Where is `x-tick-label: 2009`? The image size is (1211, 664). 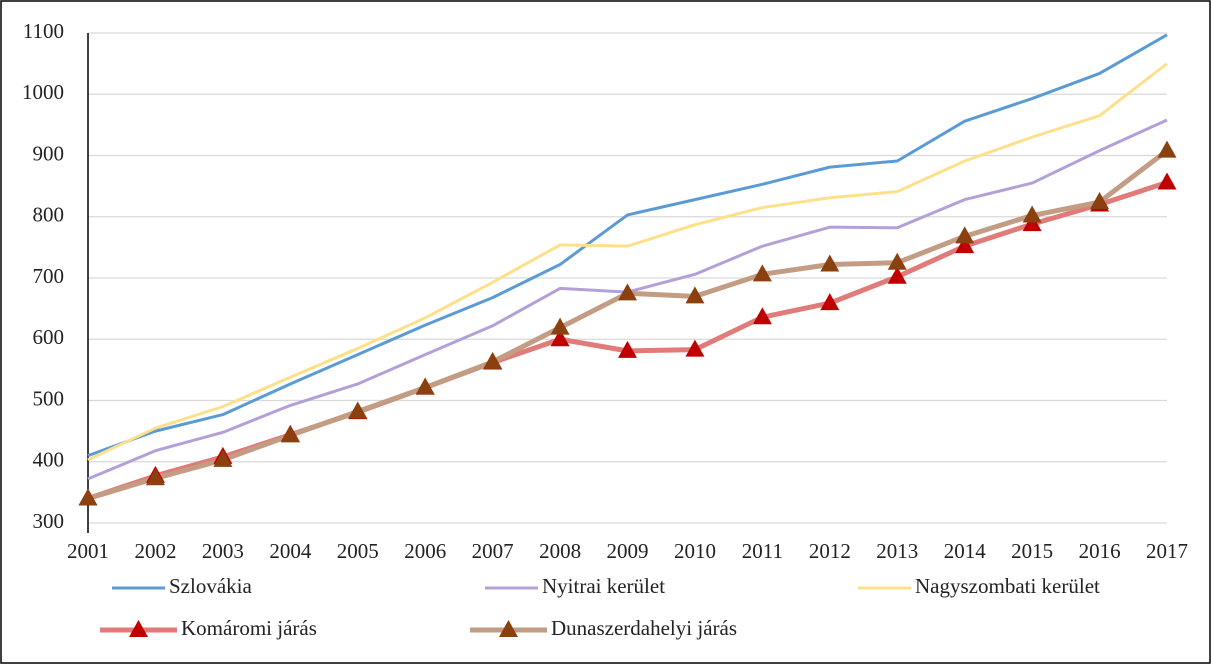
x-tick-label: 2009 is located at coordinates (628, 551).